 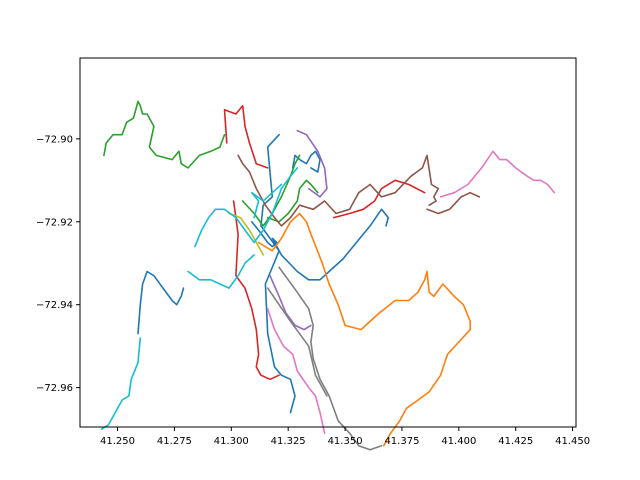 I want to click on x-tick-label: 41.375, so click(x=401, y=441).